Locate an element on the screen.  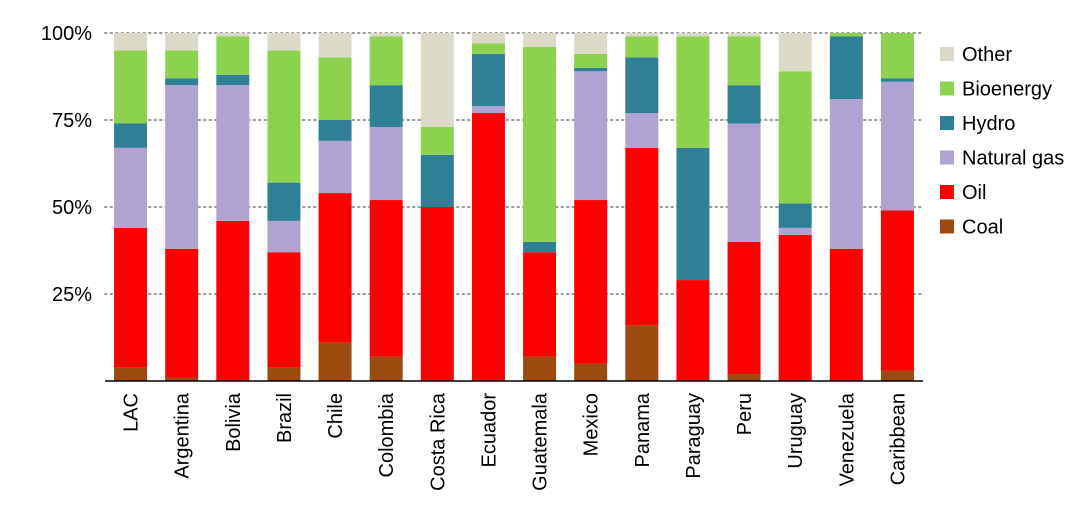
legend-label: Other is located at coordinates (987, 55).